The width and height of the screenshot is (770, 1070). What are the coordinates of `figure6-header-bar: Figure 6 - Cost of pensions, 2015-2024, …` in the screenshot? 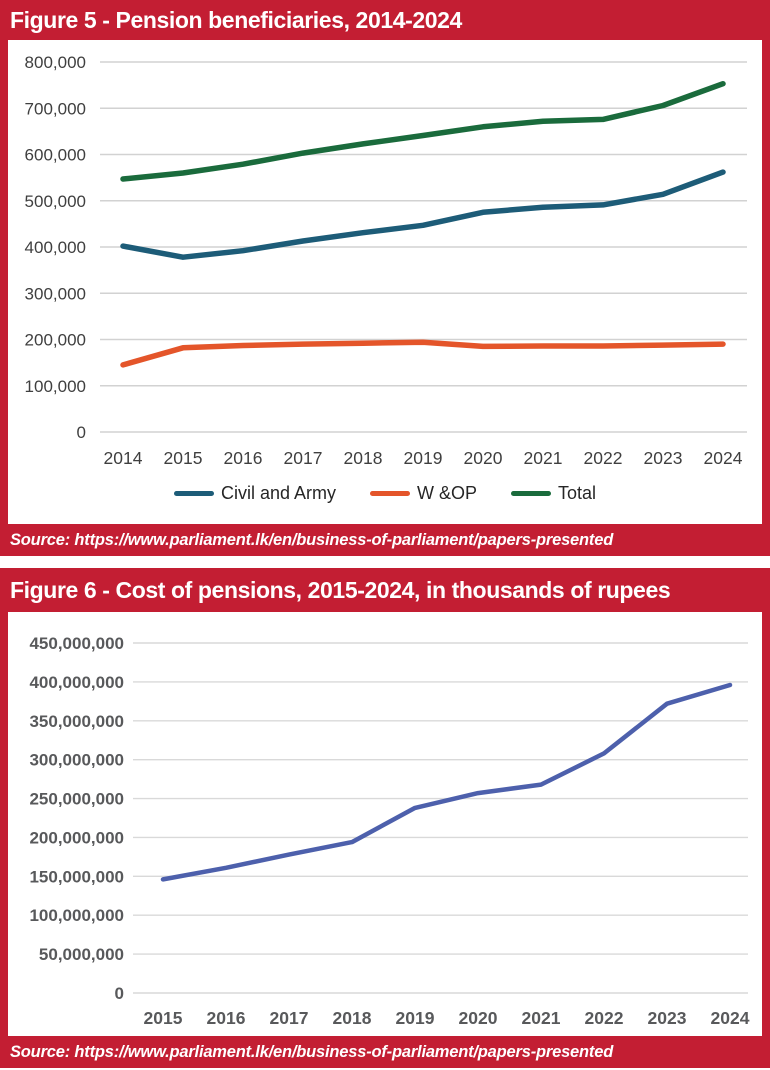 It's located at (385, 590).